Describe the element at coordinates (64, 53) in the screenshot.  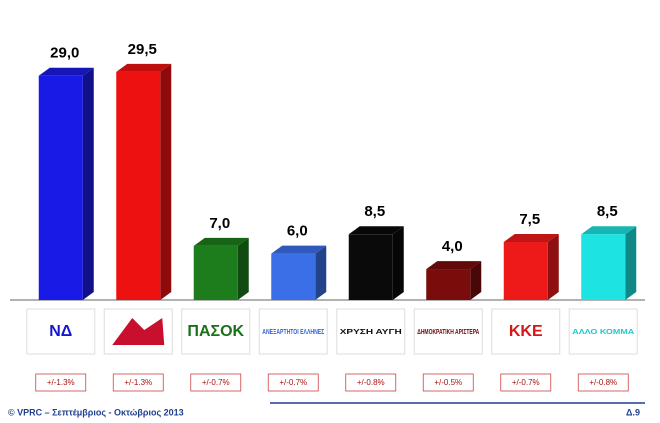
I see `value-label: 29,0` at that location.